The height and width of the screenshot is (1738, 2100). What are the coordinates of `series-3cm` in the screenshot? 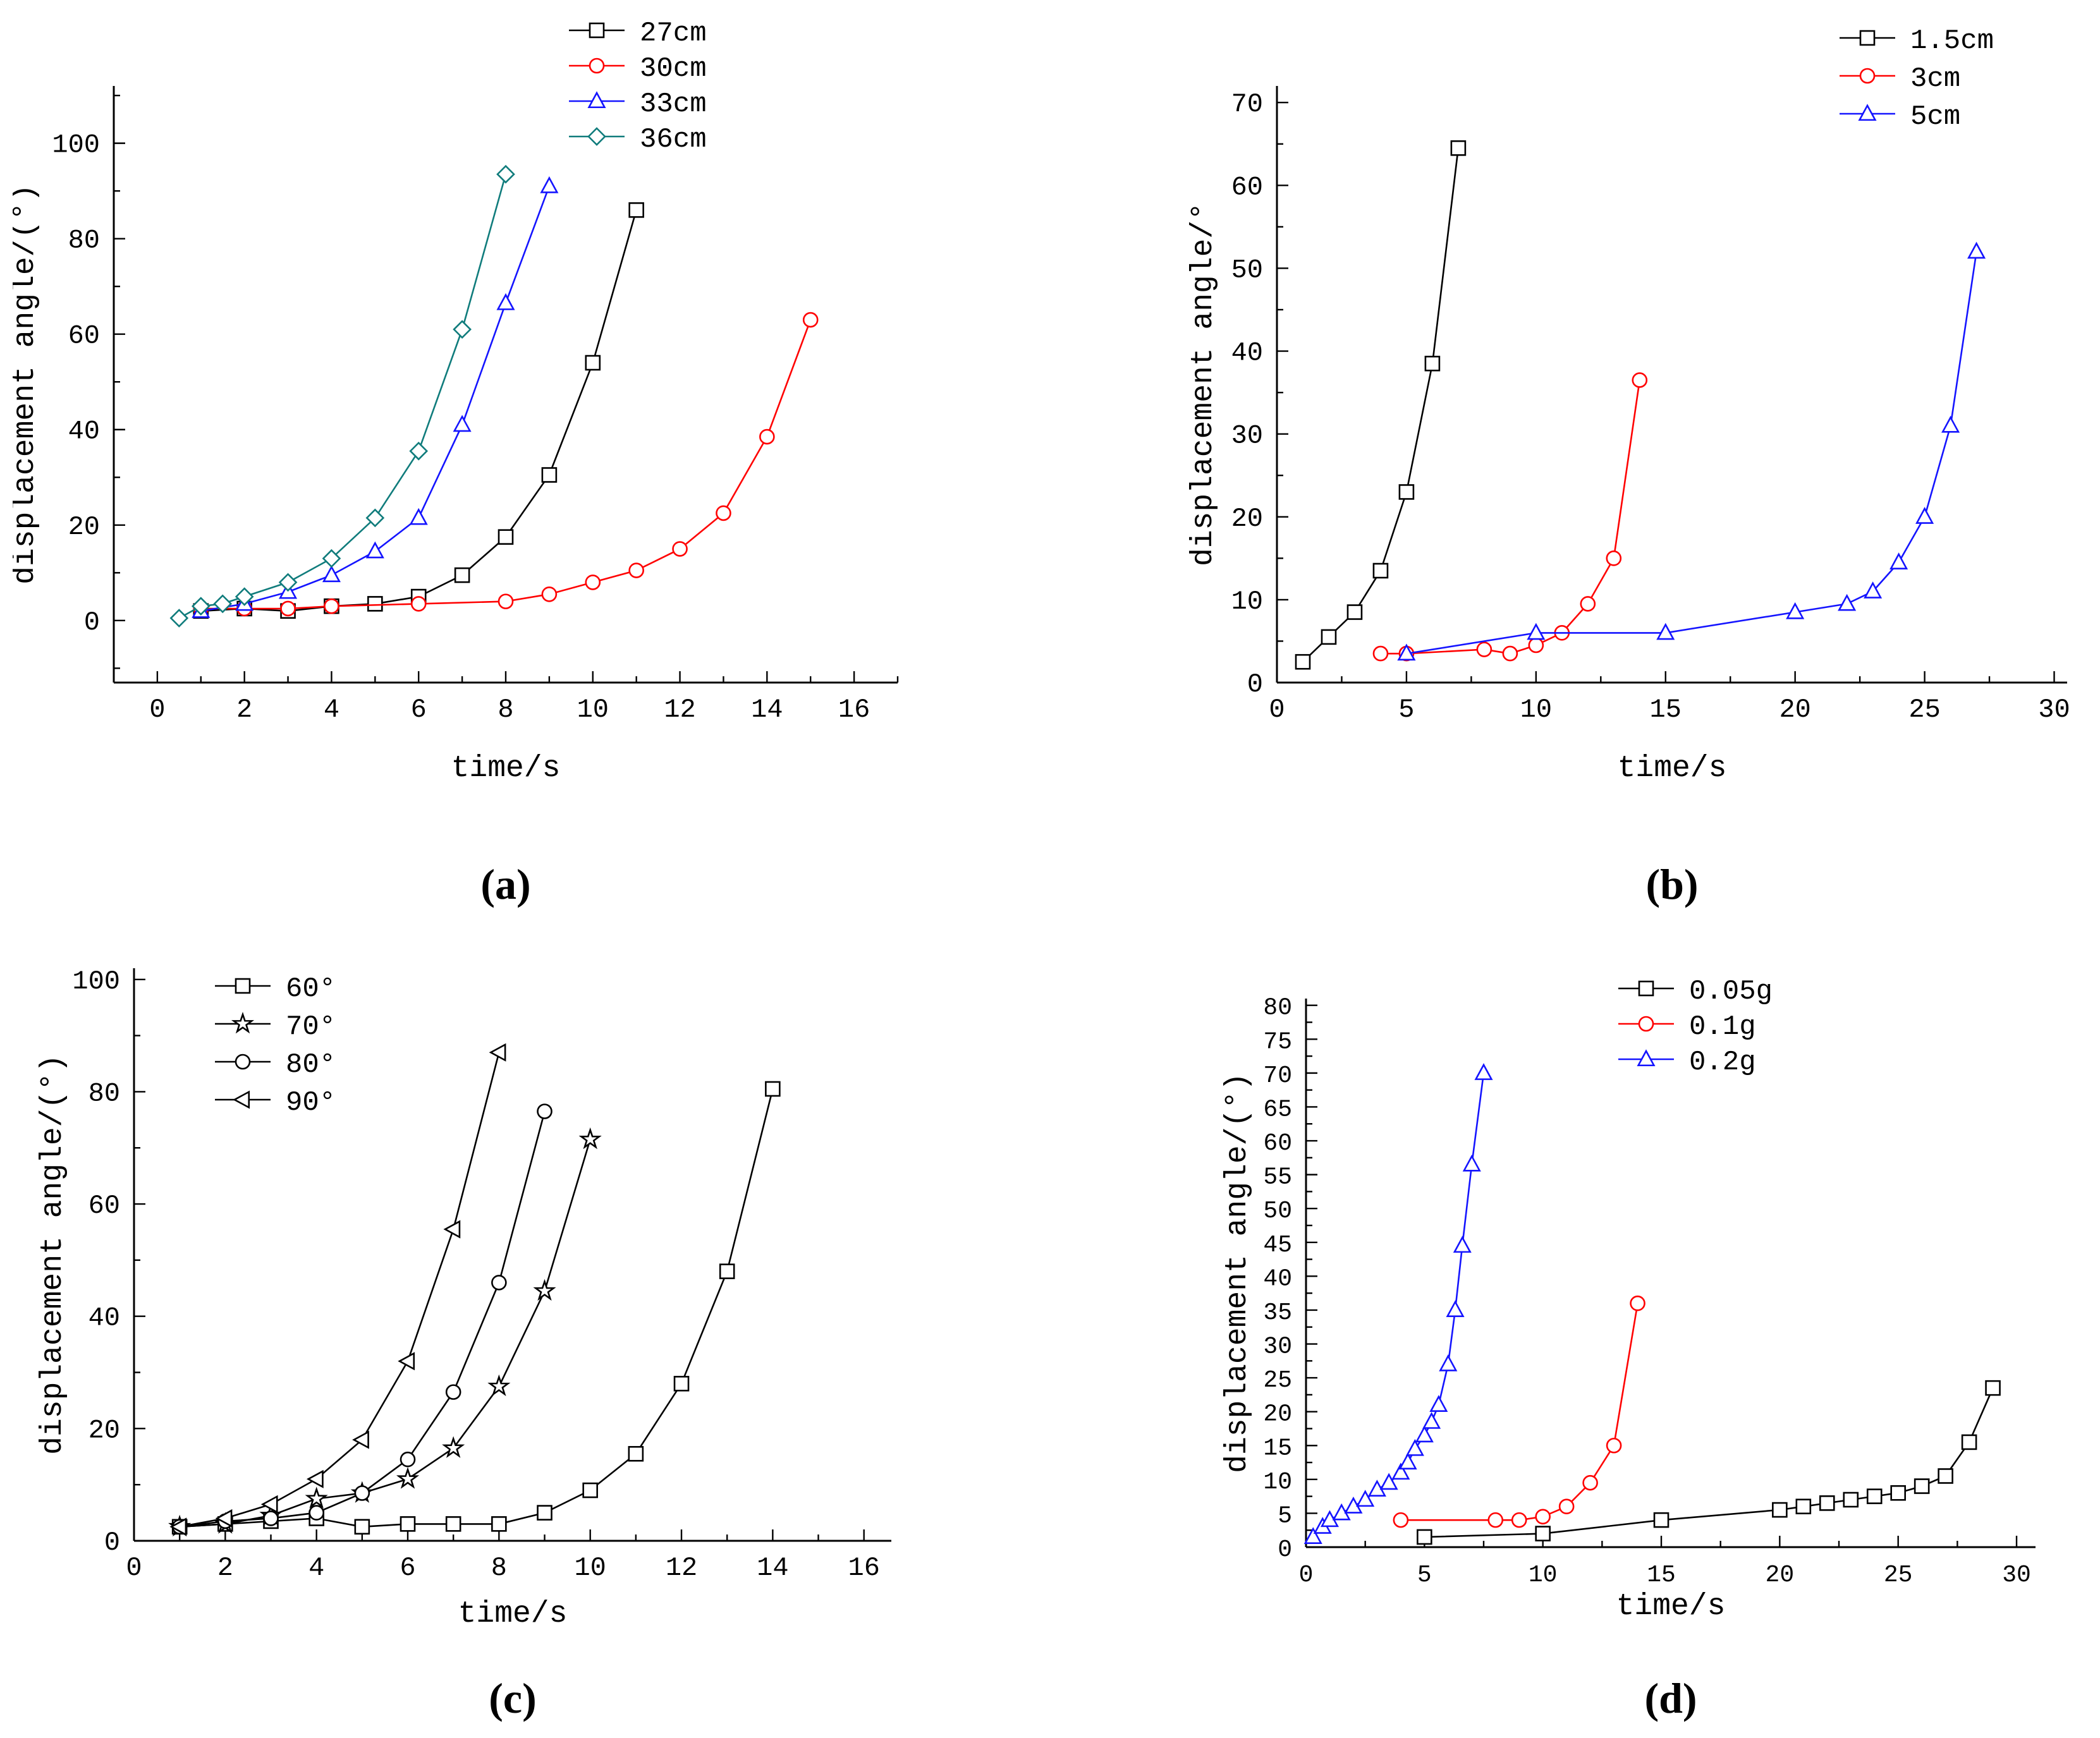 It's located at (1510, 517).